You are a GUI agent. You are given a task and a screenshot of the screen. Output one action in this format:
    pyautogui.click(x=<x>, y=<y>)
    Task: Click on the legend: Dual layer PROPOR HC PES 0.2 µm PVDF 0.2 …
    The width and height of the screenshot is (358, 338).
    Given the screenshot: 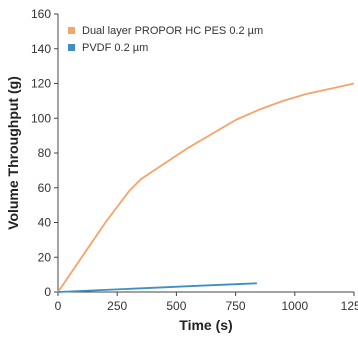 What is the action you would take?
    pyautogui.click(x=165, y=39)
    